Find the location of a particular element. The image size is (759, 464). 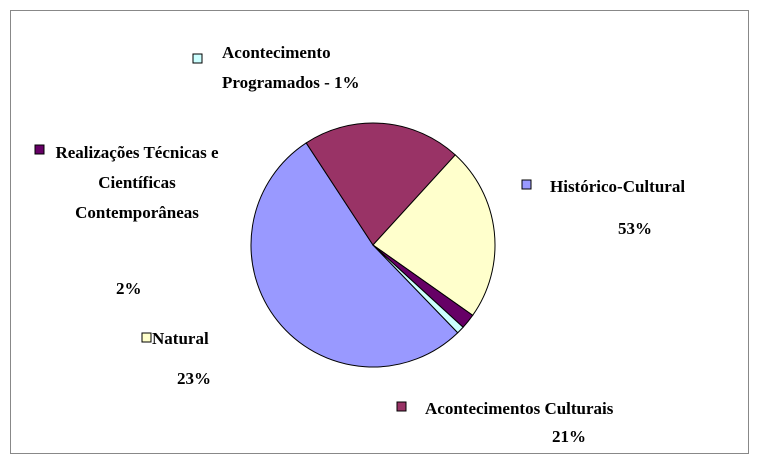

category-label: Acontecimento Programados - 1% is located at coordinates (291, 67).